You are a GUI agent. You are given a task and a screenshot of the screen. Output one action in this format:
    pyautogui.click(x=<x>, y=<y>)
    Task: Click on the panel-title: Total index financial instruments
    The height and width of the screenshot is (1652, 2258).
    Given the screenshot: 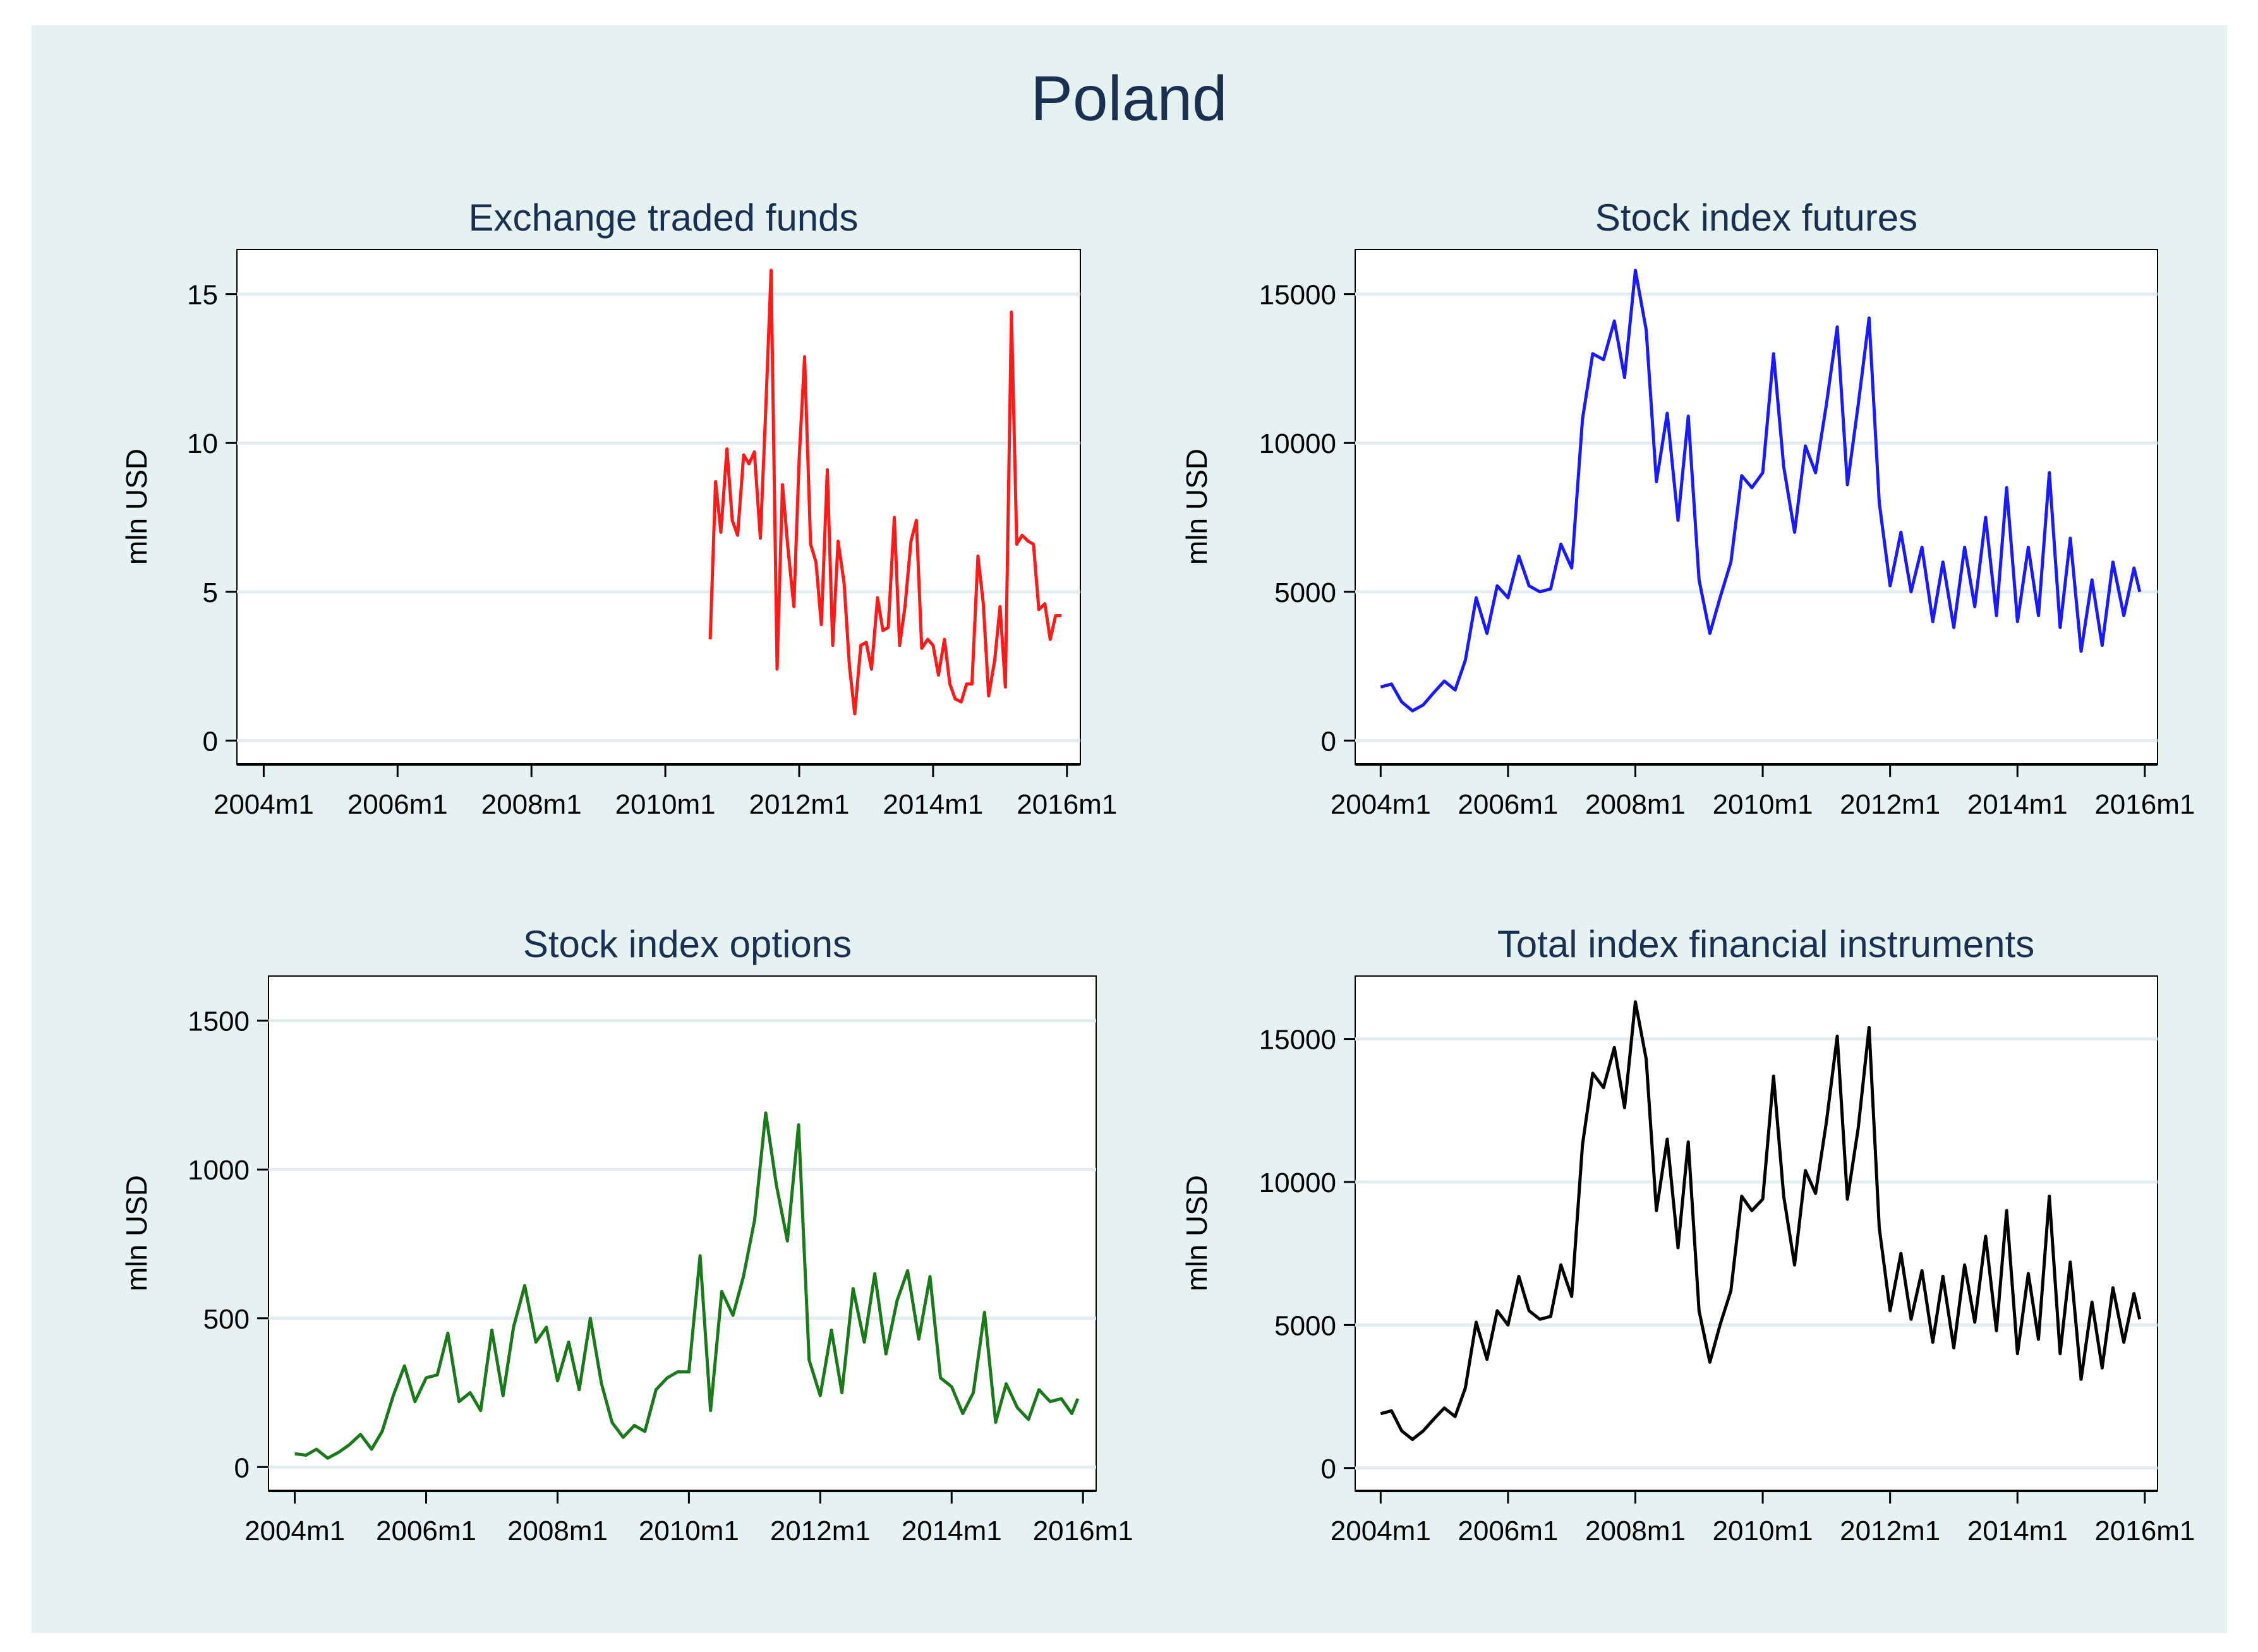 What is the action you would take?
    pyautogui.click(x=1765, y=944)
    